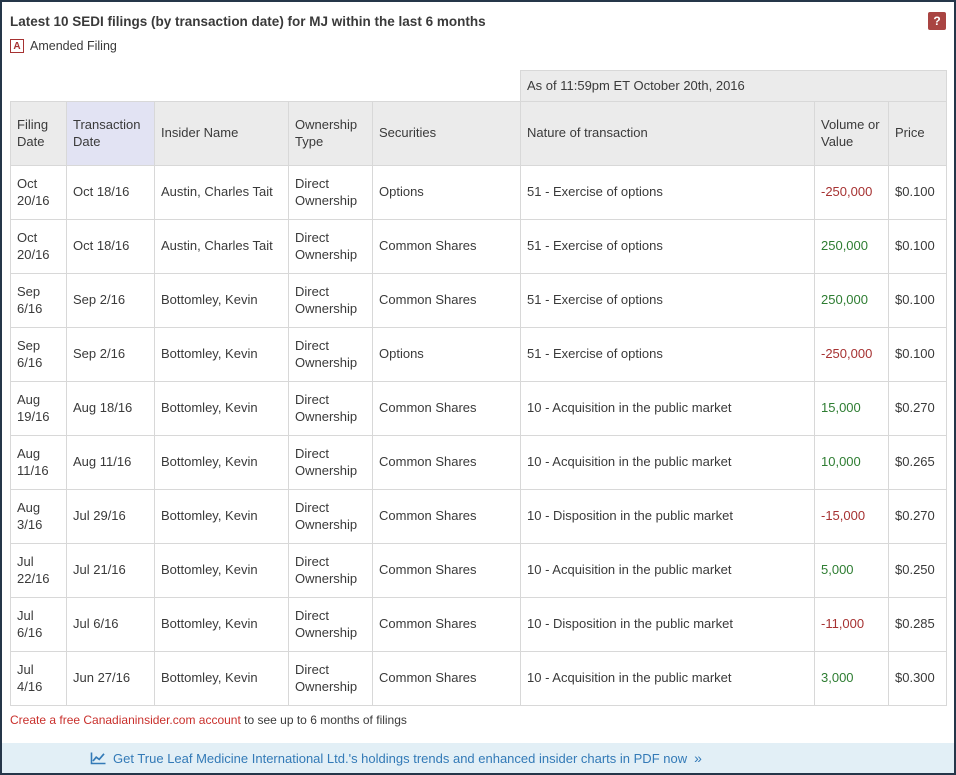 The image size is (956, 775). I want to click on column-header-ownership-type: Ownership Type, so click(330, 133).